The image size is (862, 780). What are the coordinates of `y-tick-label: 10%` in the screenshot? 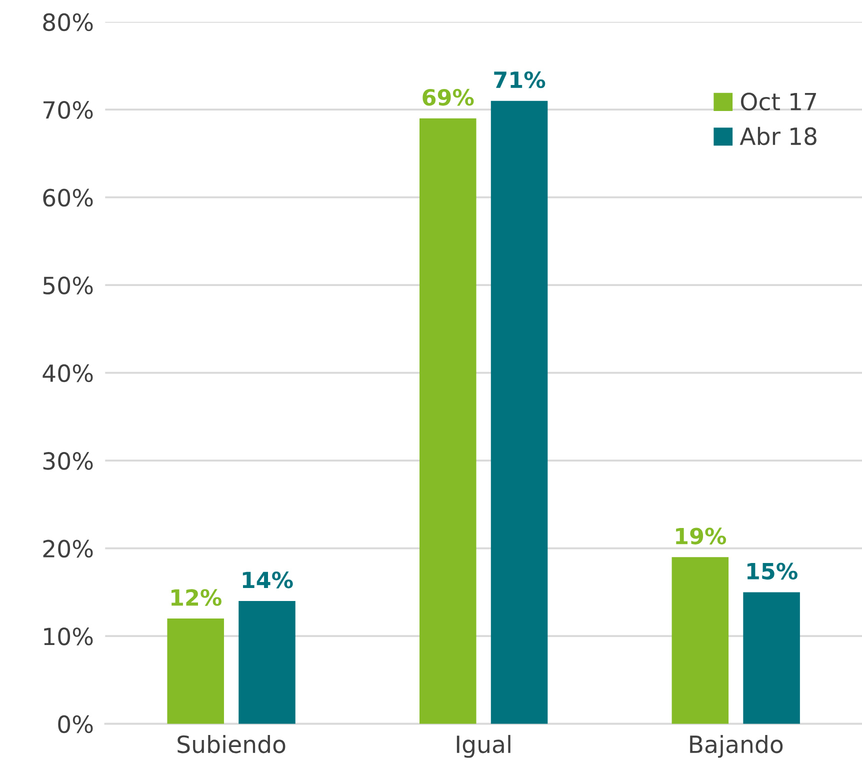 It's located at (68, 637).